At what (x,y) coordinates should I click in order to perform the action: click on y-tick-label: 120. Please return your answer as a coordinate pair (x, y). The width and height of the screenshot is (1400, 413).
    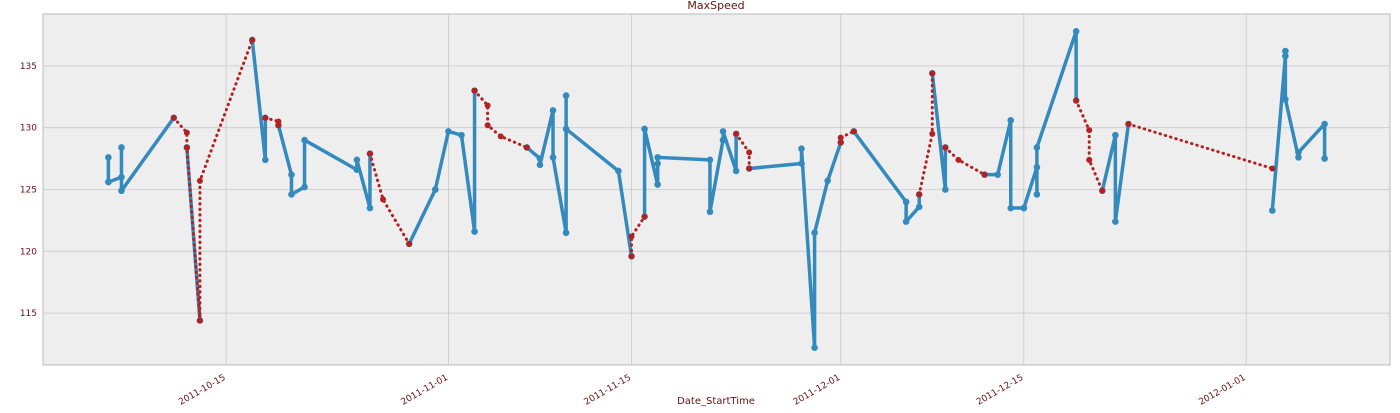
    Looking at the image, I should click on (28, 252).